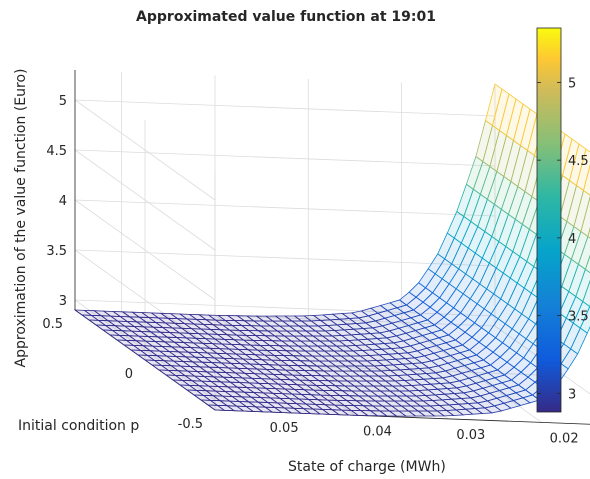  What do you see at coordinates (377, 431) in the screenshot?
I see `x-tick-label: 0.04` at bounding box center [377, 431].